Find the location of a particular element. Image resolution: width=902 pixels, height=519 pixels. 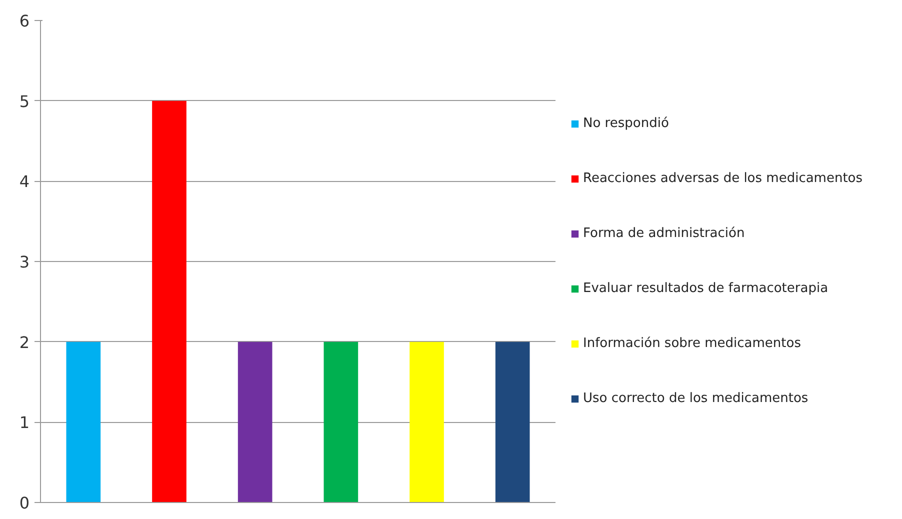

legend-label: No respondió is located at coordinates (626, 123).